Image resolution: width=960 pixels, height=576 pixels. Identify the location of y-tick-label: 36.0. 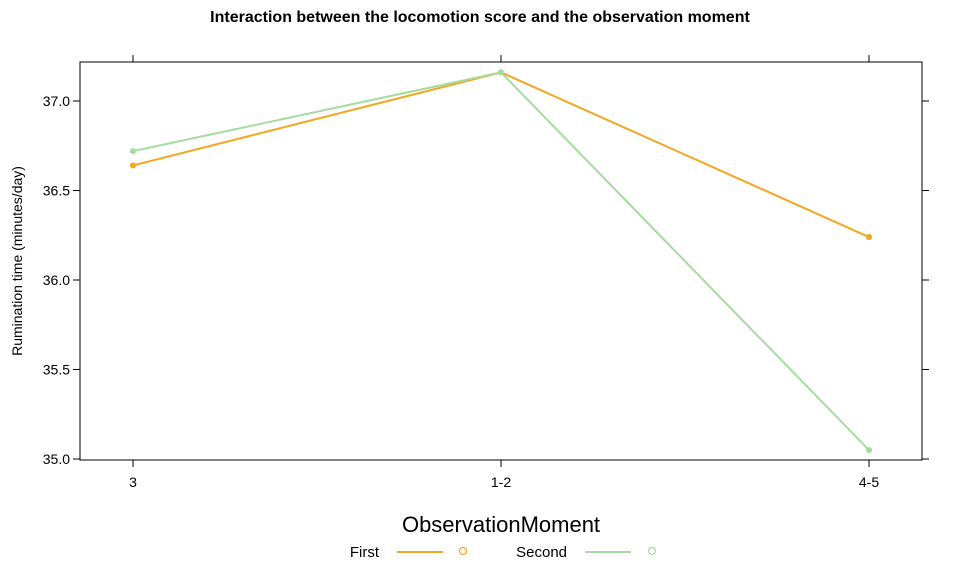
(56, 280).